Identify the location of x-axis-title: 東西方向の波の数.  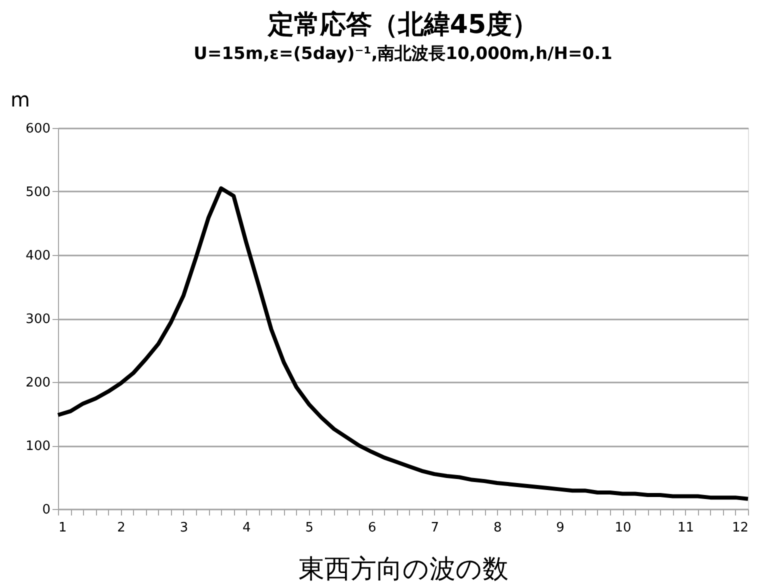
(403, 569).